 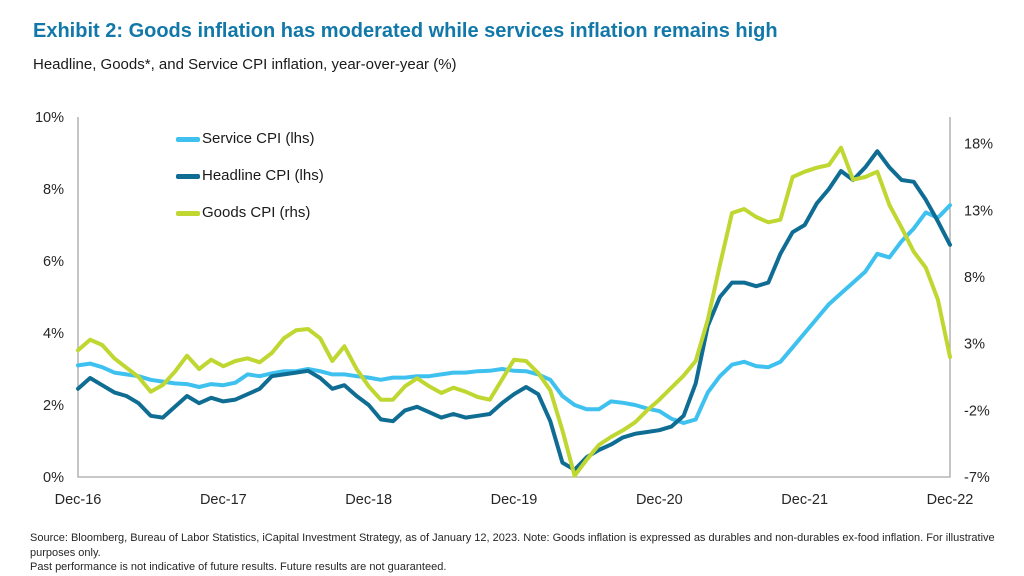 I want to click on legend-swatch-headline-line, so click(x=188, y=176).